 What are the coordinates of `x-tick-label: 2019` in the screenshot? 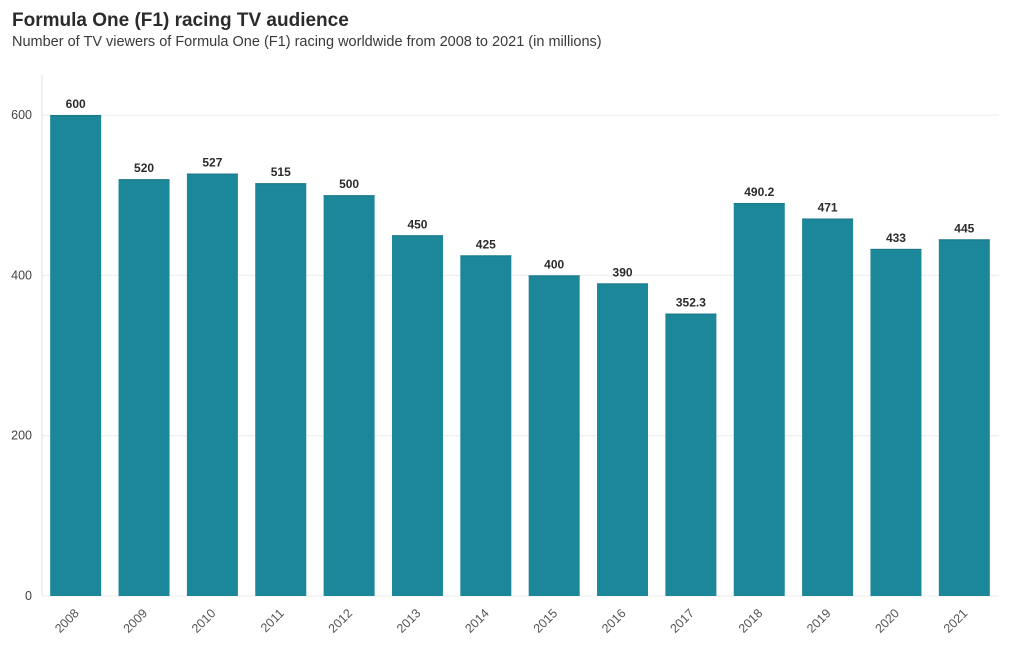 It's located at (819, 621).